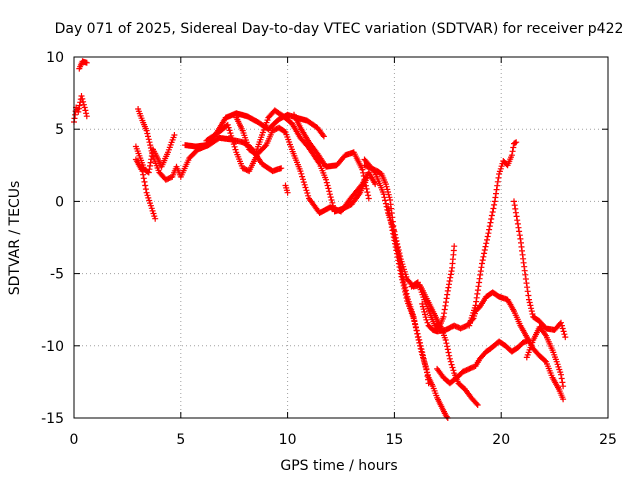 This screenshot has width=640, height=480. Describe the element at coordinates (501, 440) in the screenshot. I see `x-tick-label: 20` at that location.